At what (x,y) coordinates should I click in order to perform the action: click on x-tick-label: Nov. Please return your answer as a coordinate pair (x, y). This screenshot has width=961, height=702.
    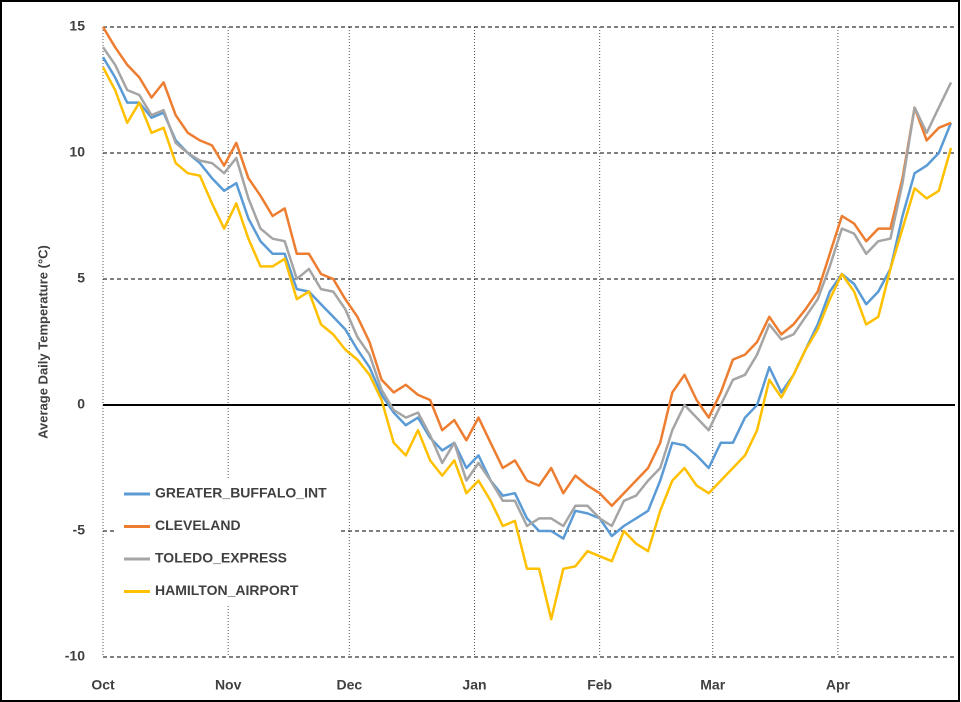
    Looking at the image, I should click on (228, 685).